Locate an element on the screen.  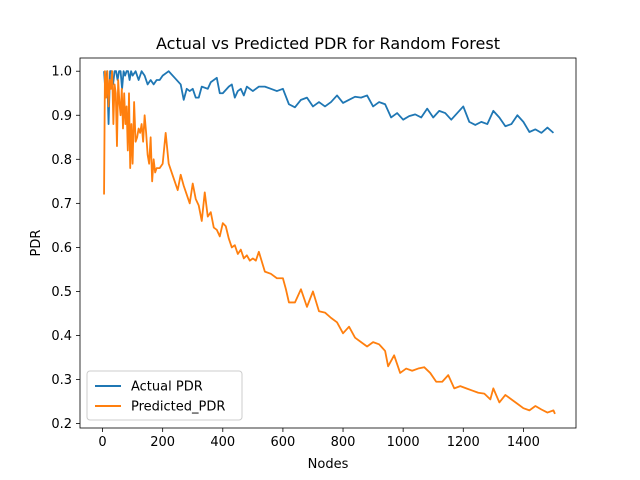
y-tick-label: 0.7 is located at coordinates (61, 204).